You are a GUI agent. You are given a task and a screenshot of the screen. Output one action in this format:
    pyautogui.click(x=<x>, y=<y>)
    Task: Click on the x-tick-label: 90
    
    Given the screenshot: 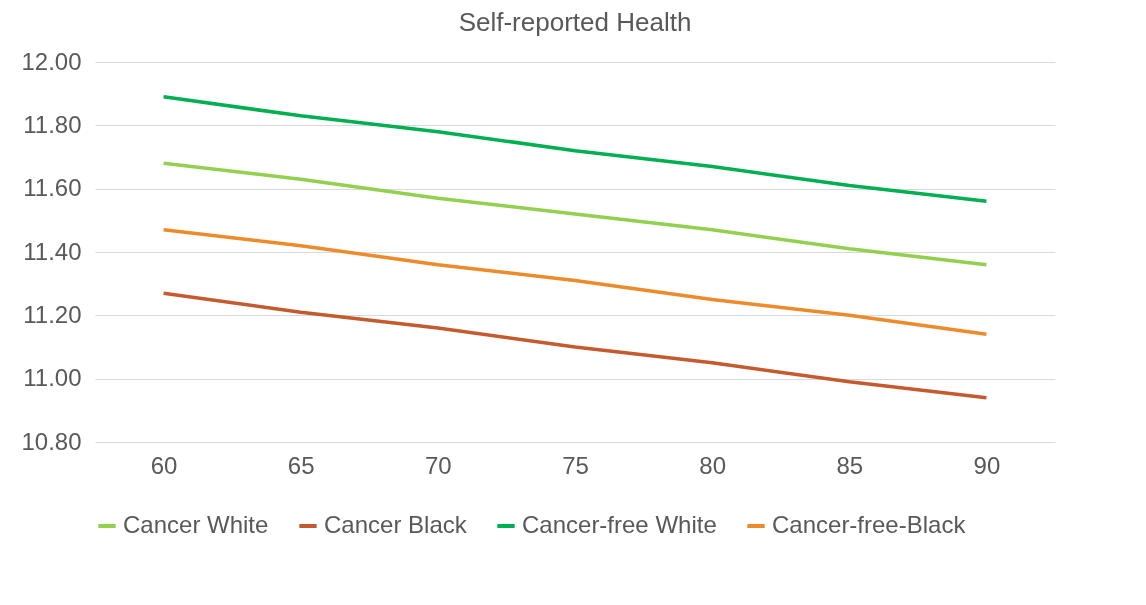 What is the action you would take?
    pyautogui.click(x=987, y=465)
    